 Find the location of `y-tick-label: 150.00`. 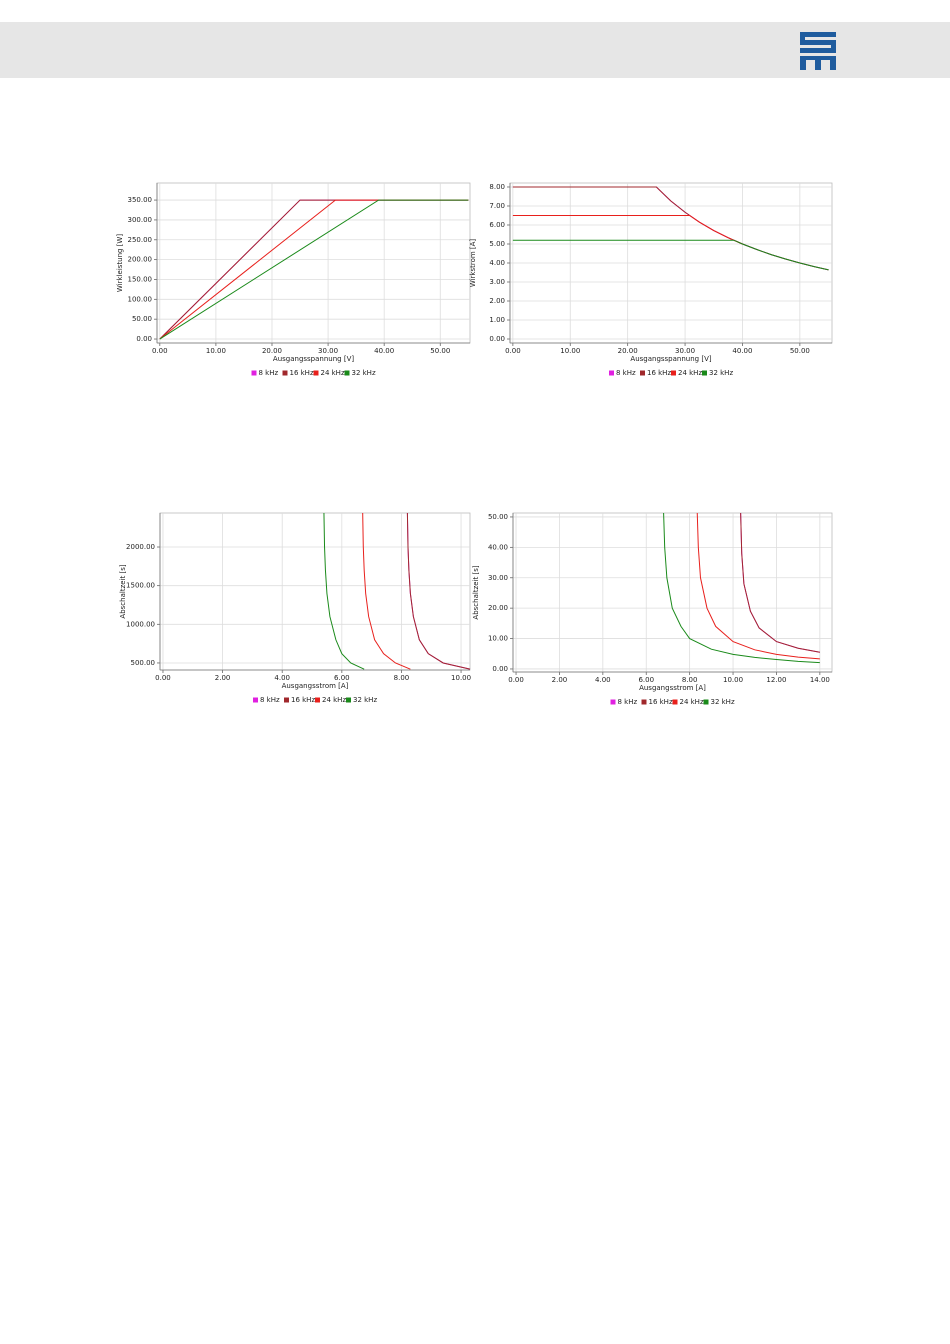

y-tick-label: 150.00 is located at coordinates (140, 279).